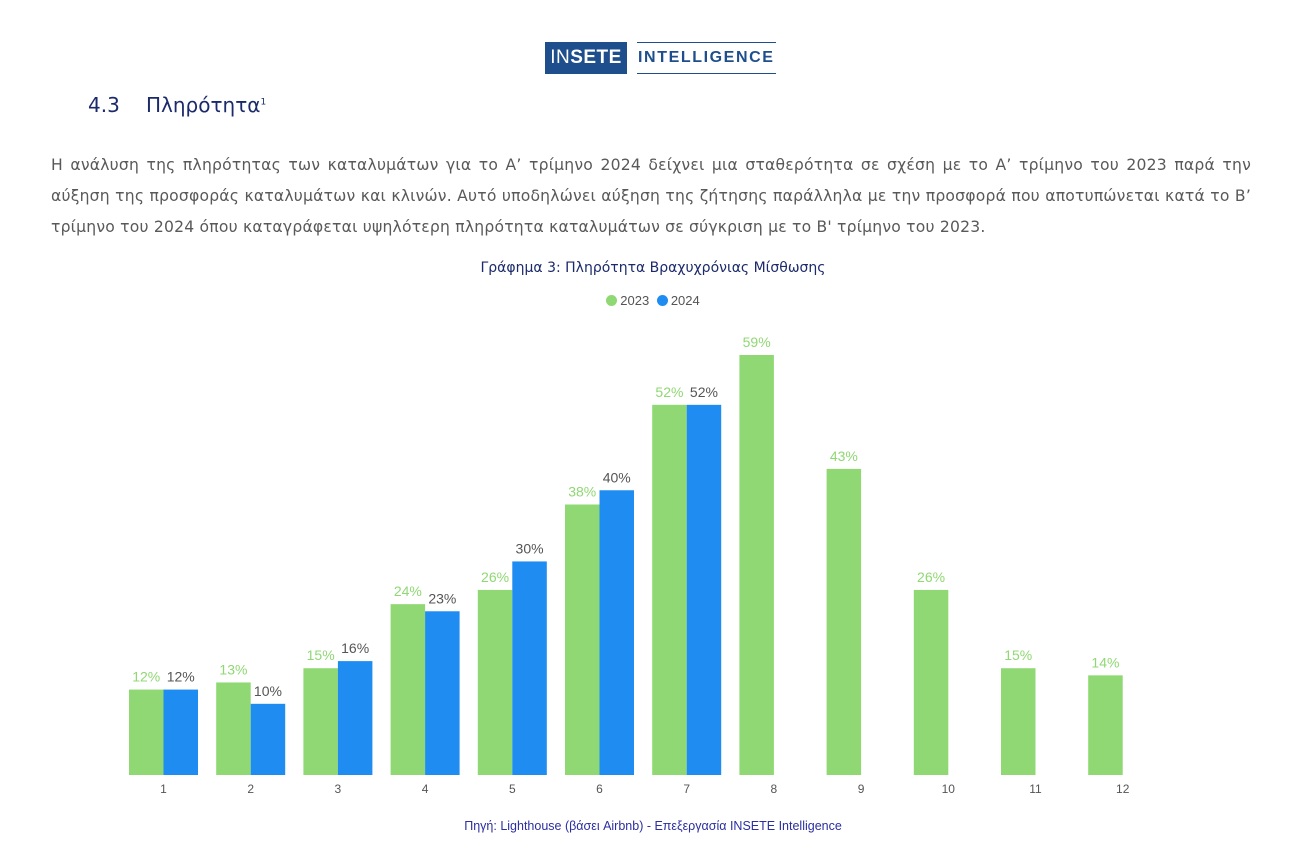  I want to click on x-tick-label-4: 4, so click(425, 789).